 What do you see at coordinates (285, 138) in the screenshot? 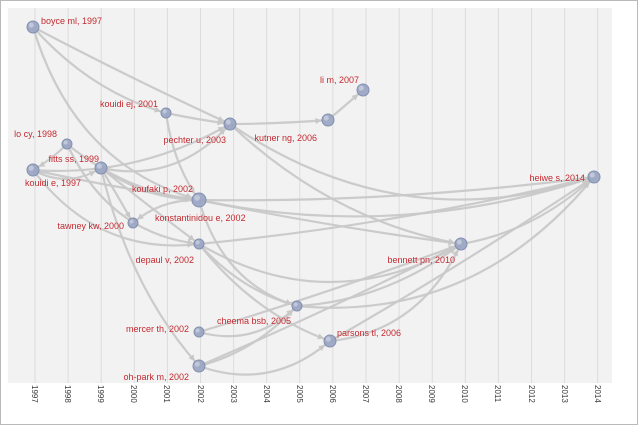
I see `node-label: kutner ng, 2006` at bounding box center [285, 138].